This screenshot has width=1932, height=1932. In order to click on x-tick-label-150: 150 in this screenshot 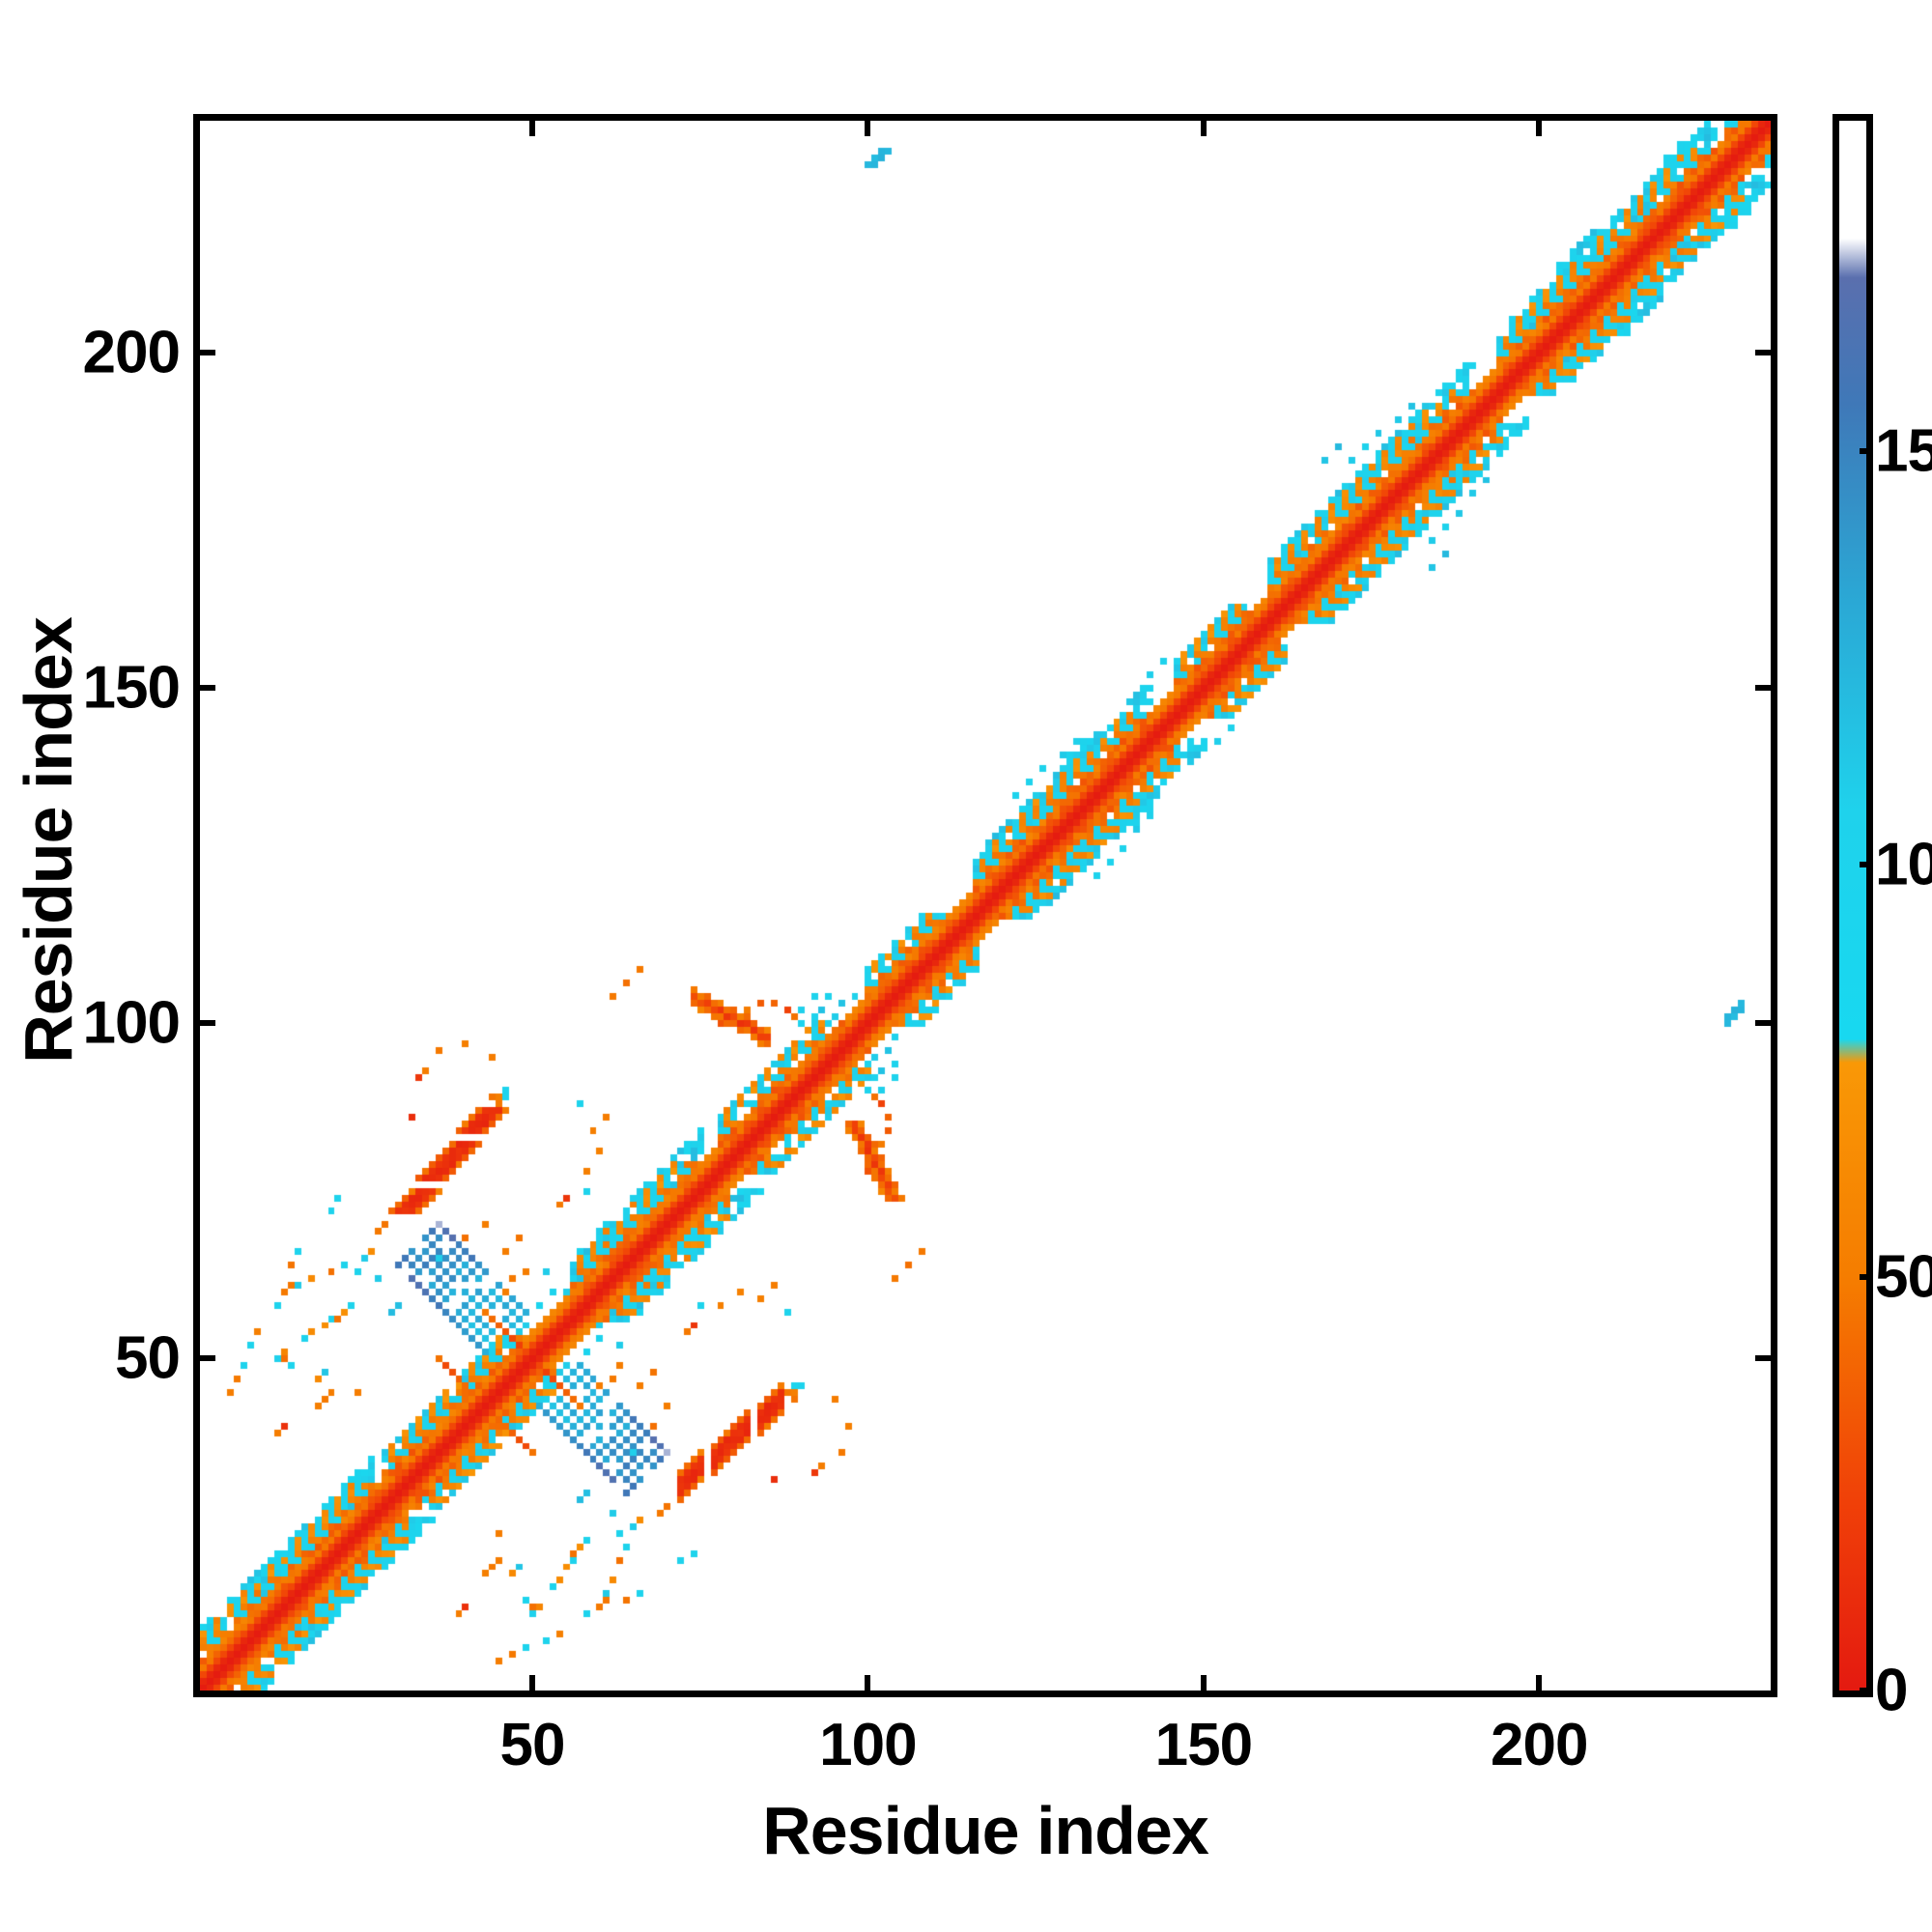, I will do `click(1203, 1745)`.